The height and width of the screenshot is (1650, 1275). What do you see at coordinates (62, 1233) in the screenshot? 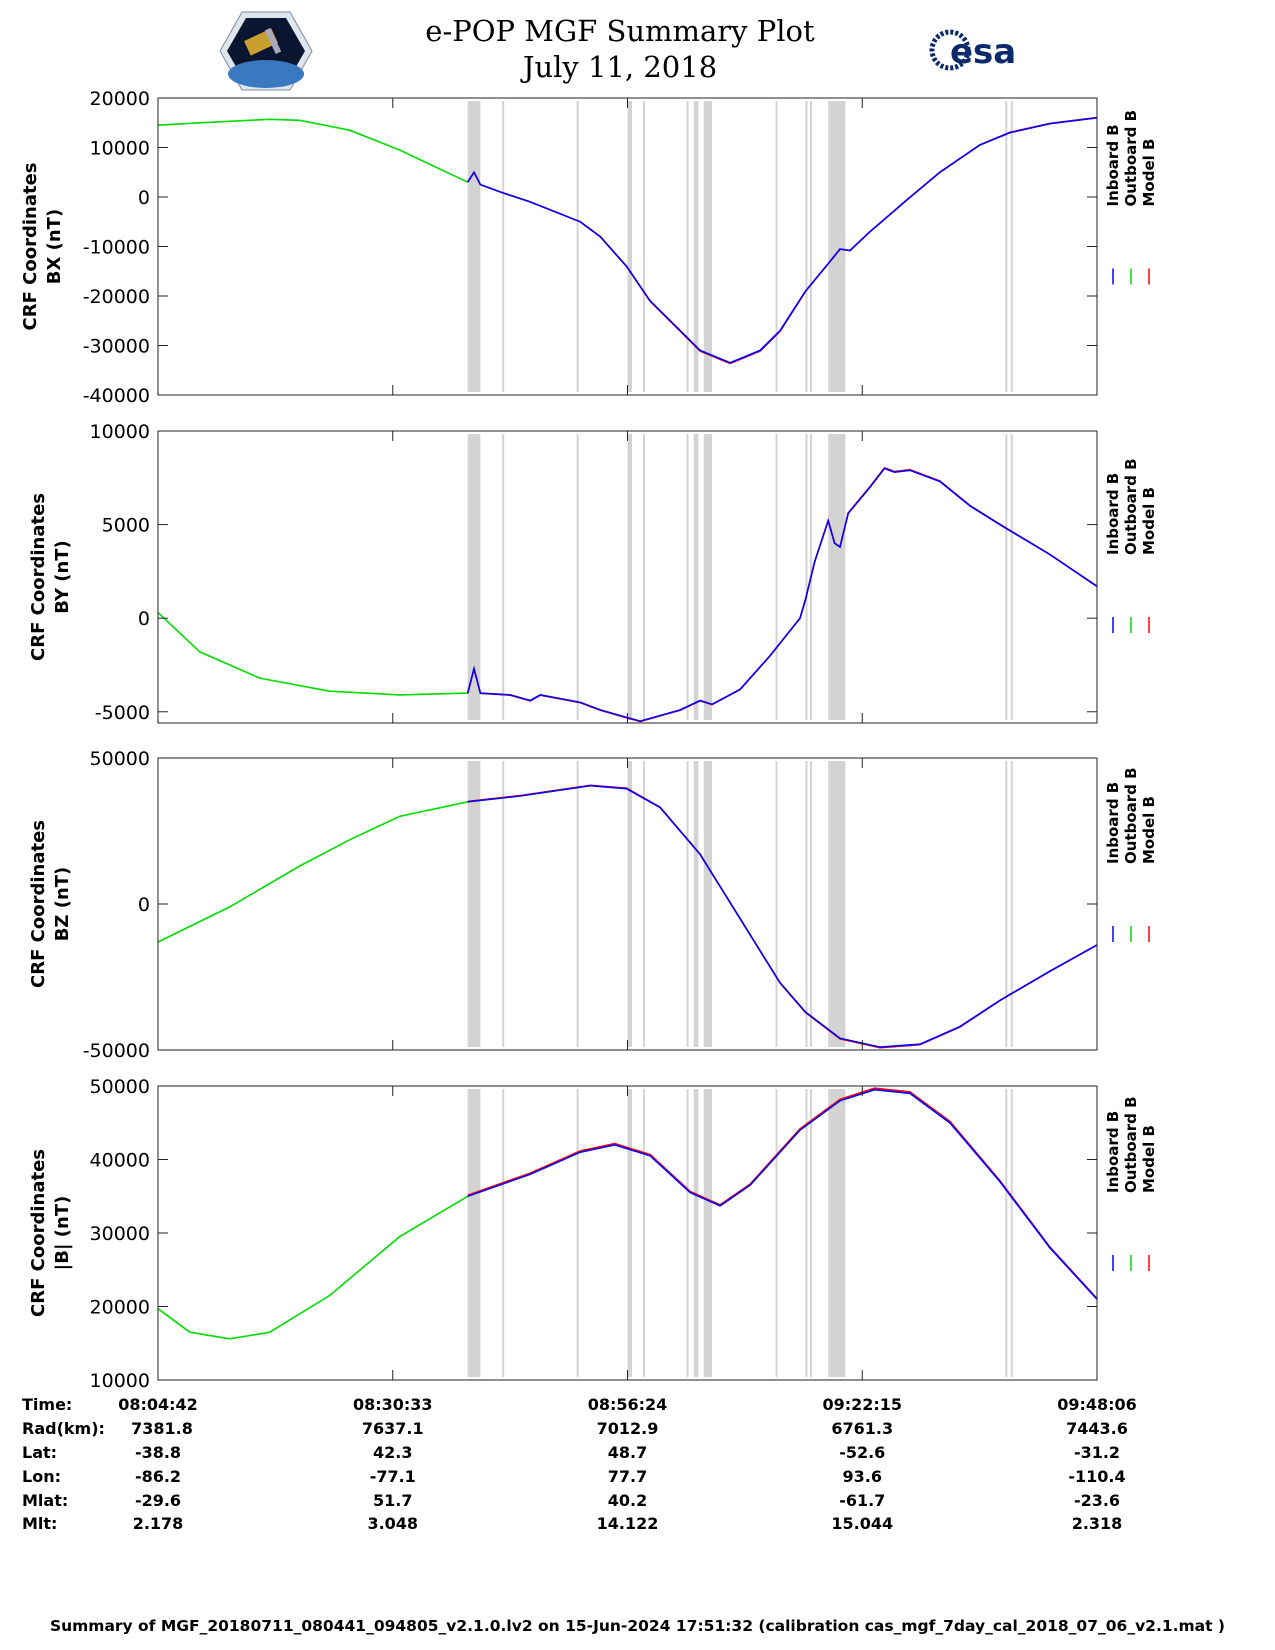
I see `y-axis-label-line2: |B| (nT)` at bounding box center [62, 1233].